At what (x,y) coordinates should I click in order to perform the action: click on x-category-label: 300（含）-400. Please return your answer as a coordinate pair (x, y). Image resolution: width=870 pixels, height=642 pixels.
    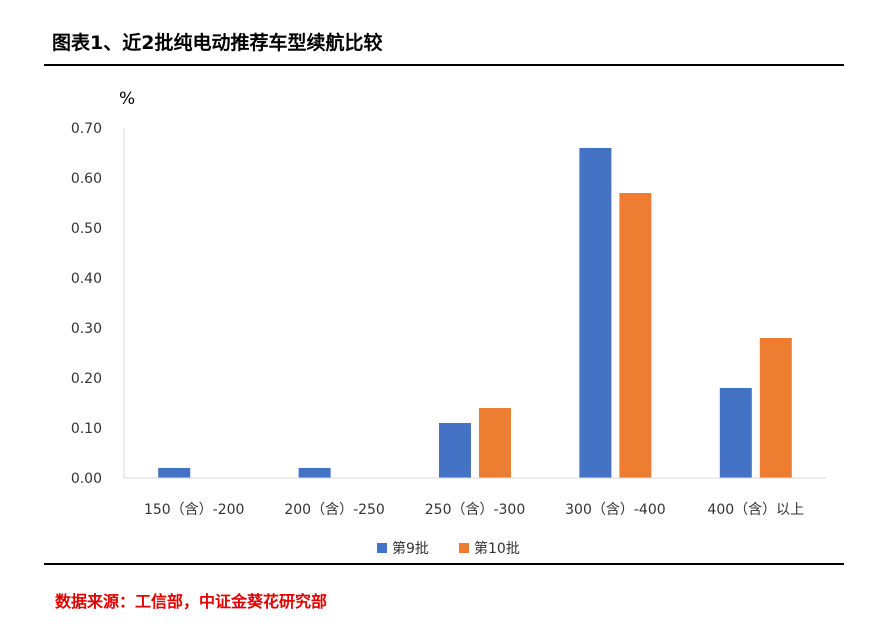
    Looking at the image, I should click on (615, 510).